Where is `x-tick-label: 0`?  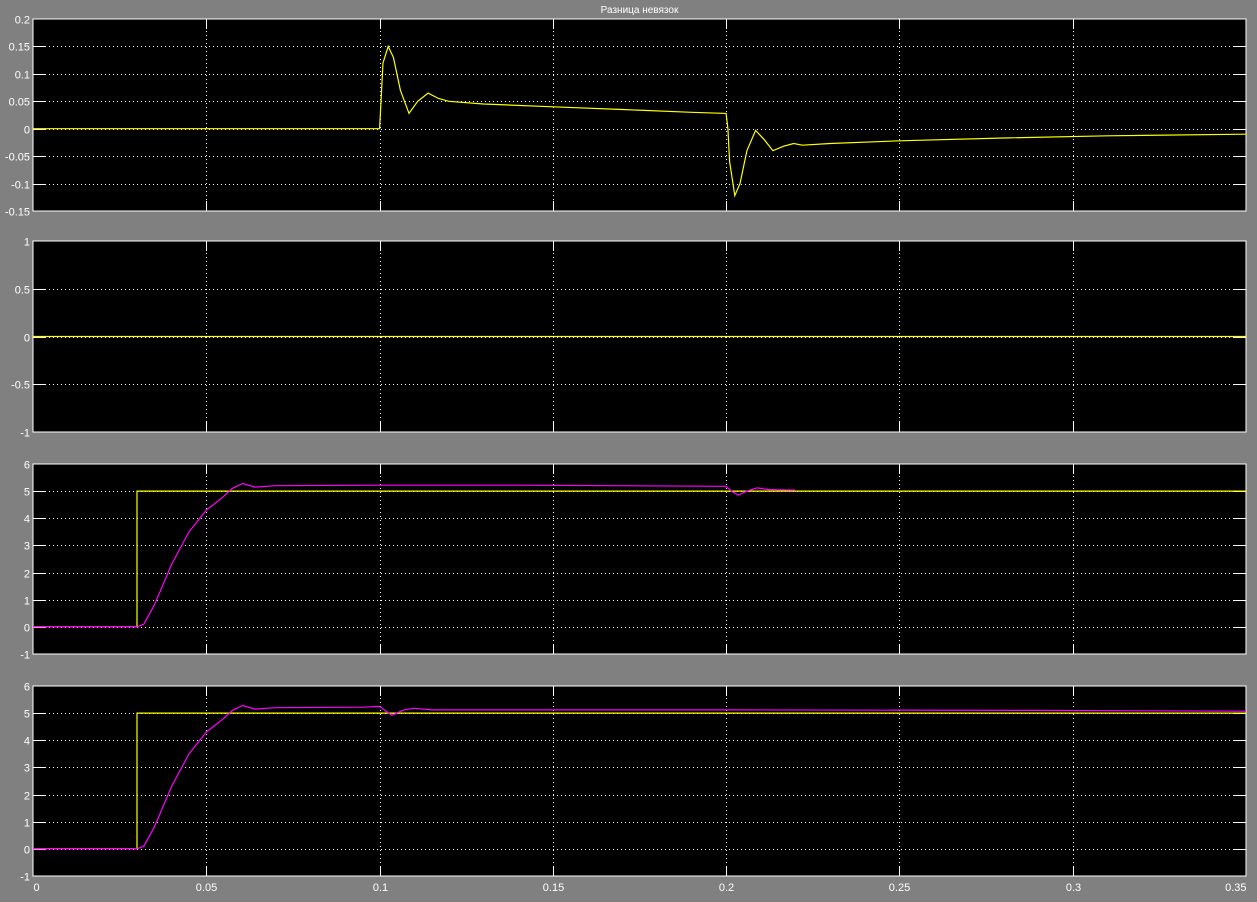
x-tick-label: 0 is located at coordinates (37, 888).